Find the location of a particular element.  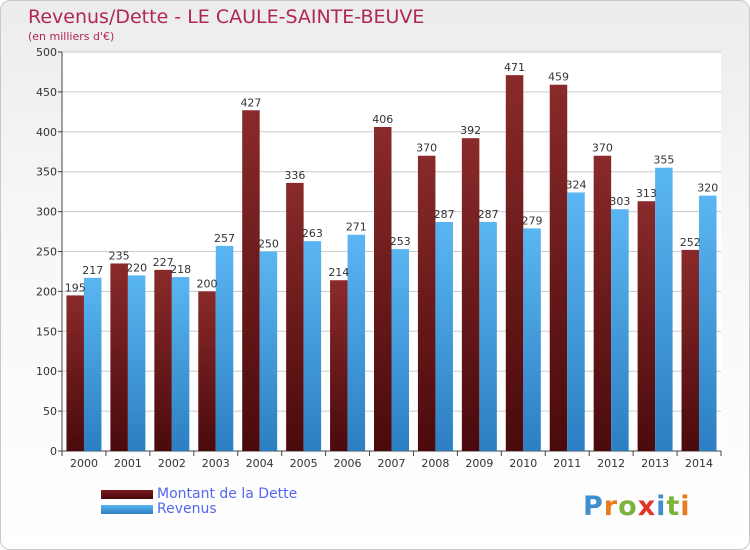

x-tick-label: 2013 is located at coordinates (655, 463).